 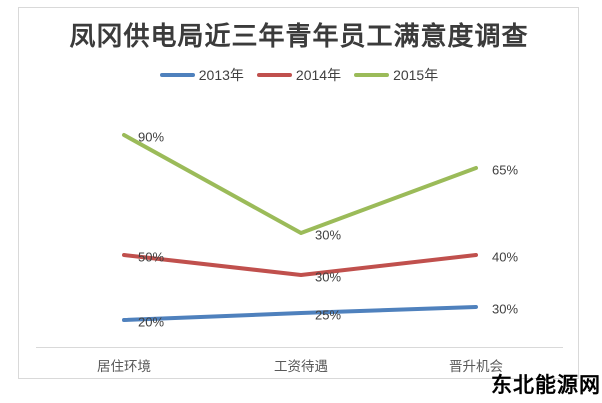 I want to click on data-label-2014年-晋升机会: 40%, so click(x=505, y=257).